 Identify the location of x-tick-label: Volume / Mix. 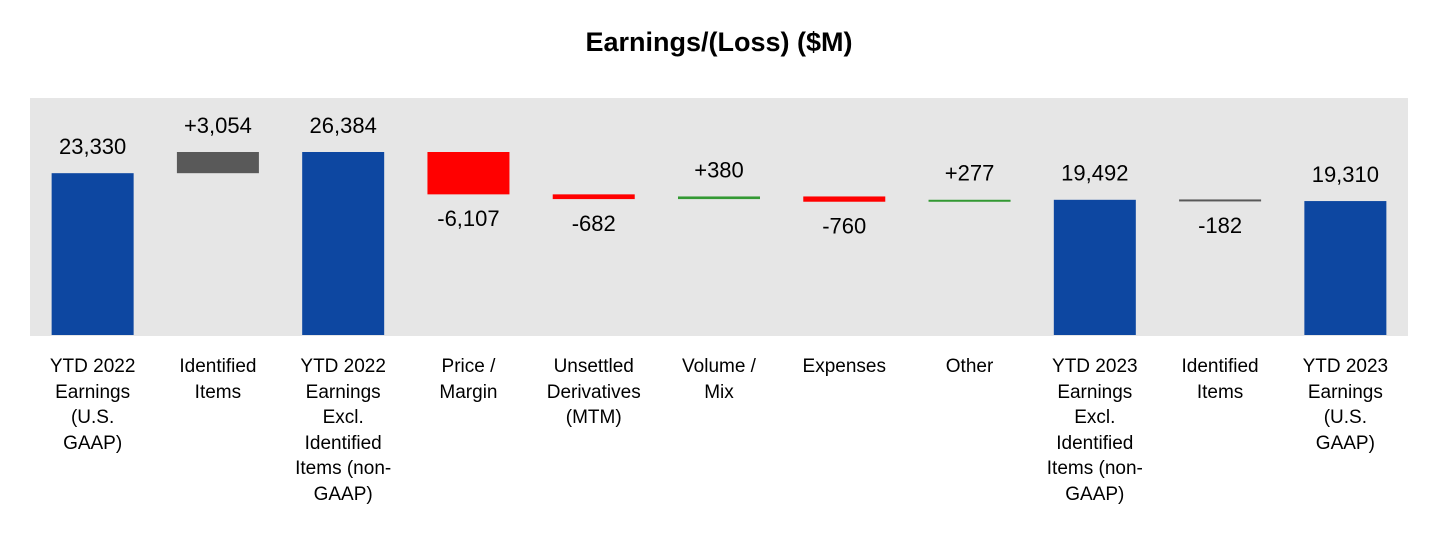
(719, 379).